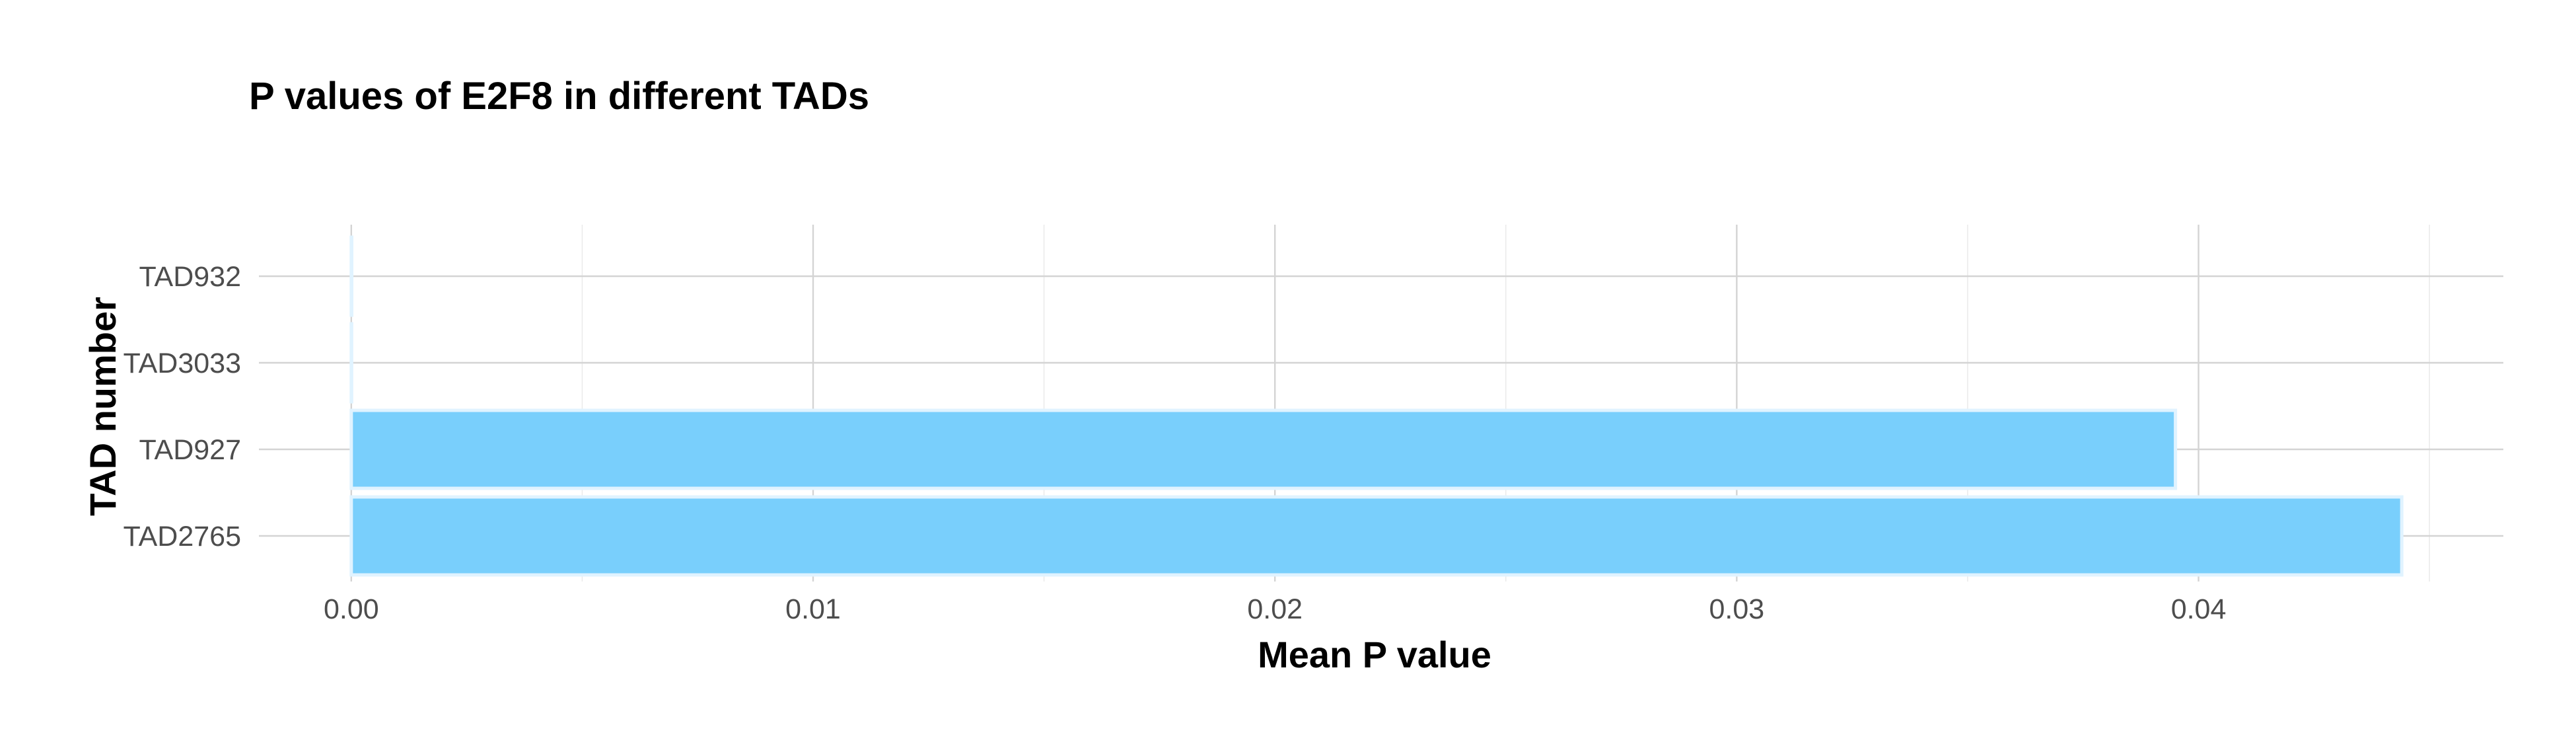 Image resolution: width=2576 pixels, height=752 pixels. I want to click on bar-tad932, so click(351, 276).